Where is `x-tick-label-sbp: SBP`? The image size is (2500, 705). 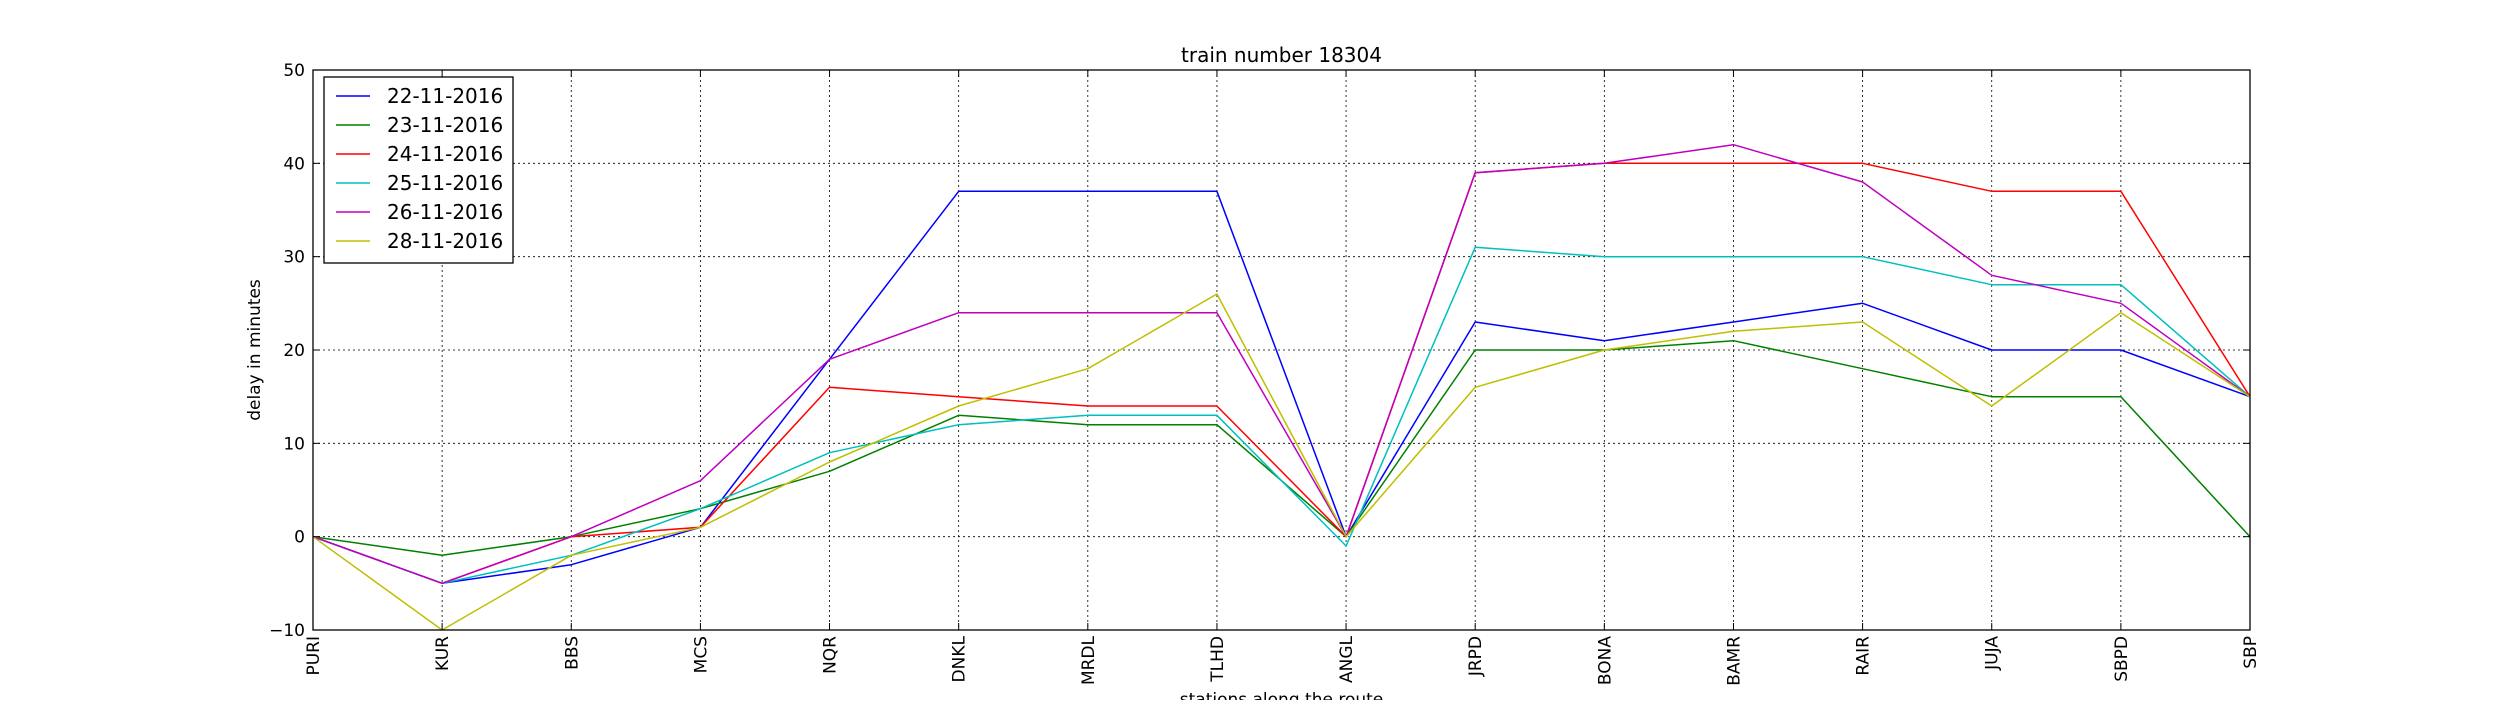 x-tick-label-sbp: SBP is located at coordinates (2251, 652).